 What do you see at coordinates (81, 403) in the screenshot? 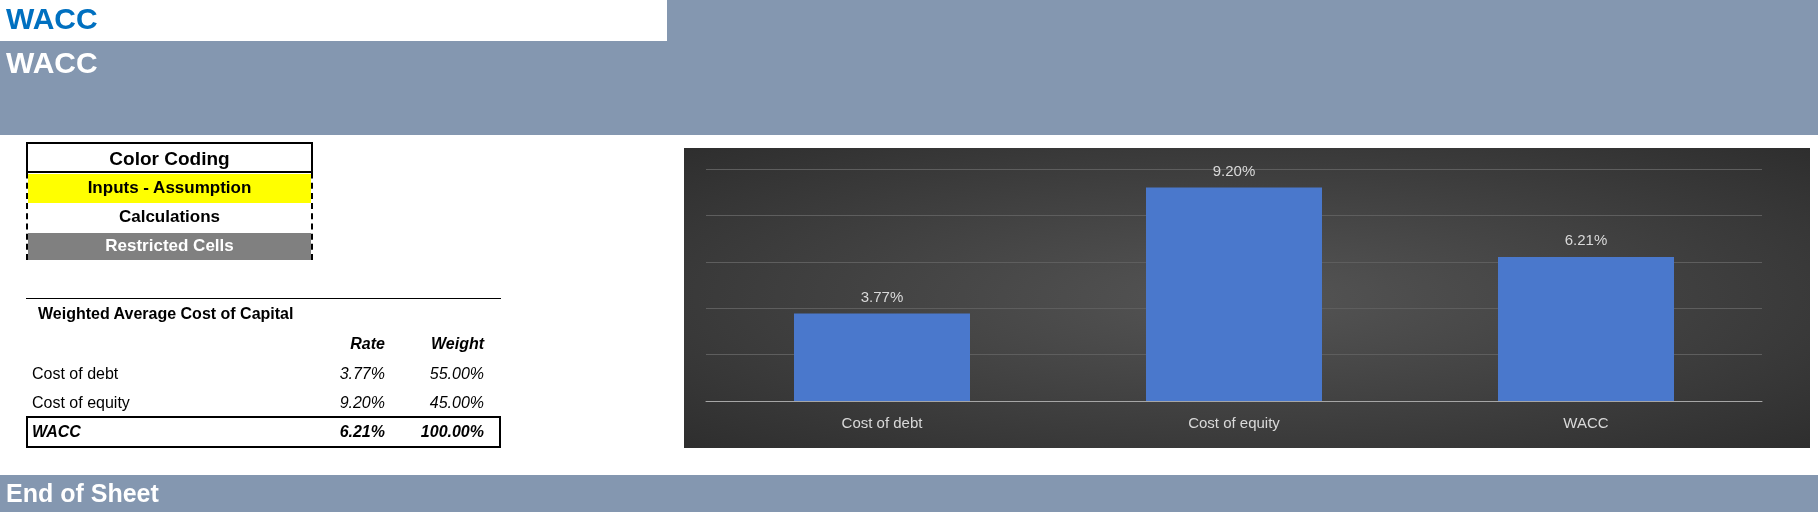
I see `text: Cost of equity` at bounding box center [81, 403].